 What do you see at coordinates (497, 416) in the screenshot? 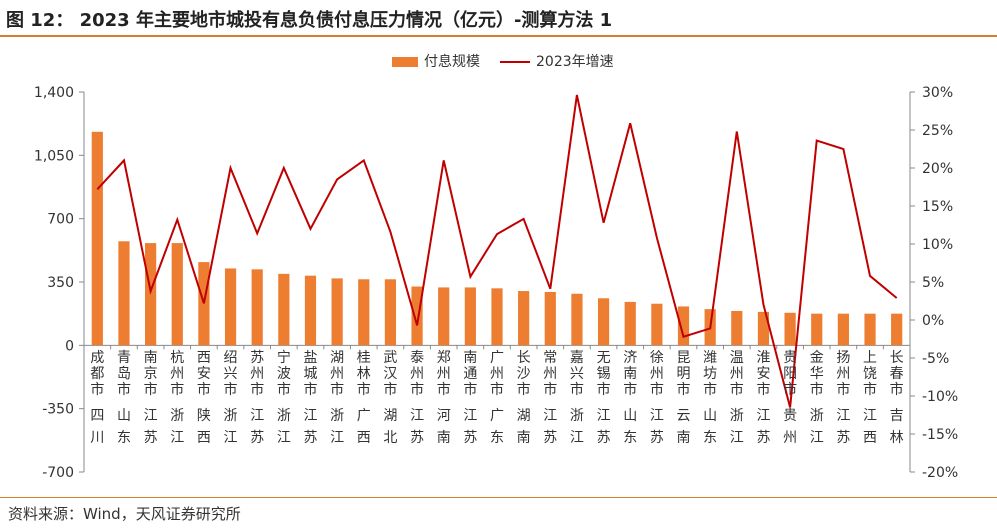
I see `province-label: 广` at bounding box center [497, 416].